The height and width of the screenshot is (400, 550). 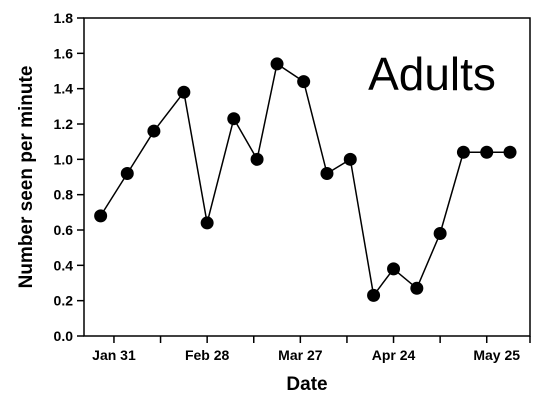 I want to click on x-tick-label: May 25, so click(x=496, y=355).